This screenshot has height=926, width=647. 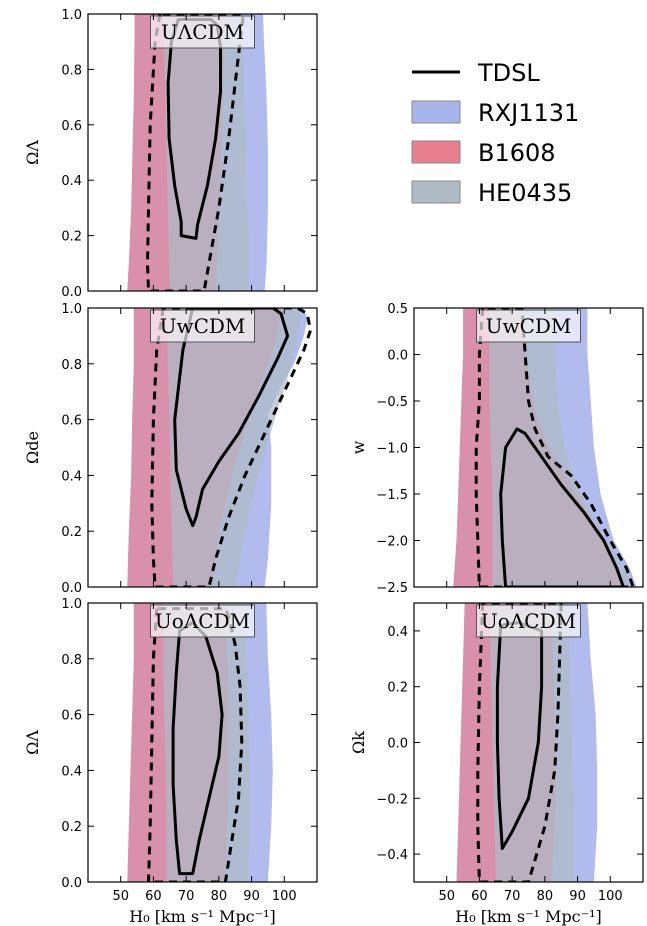 I want to click on legend-item-tdsl: TDSL, so click(x=476, y=73).